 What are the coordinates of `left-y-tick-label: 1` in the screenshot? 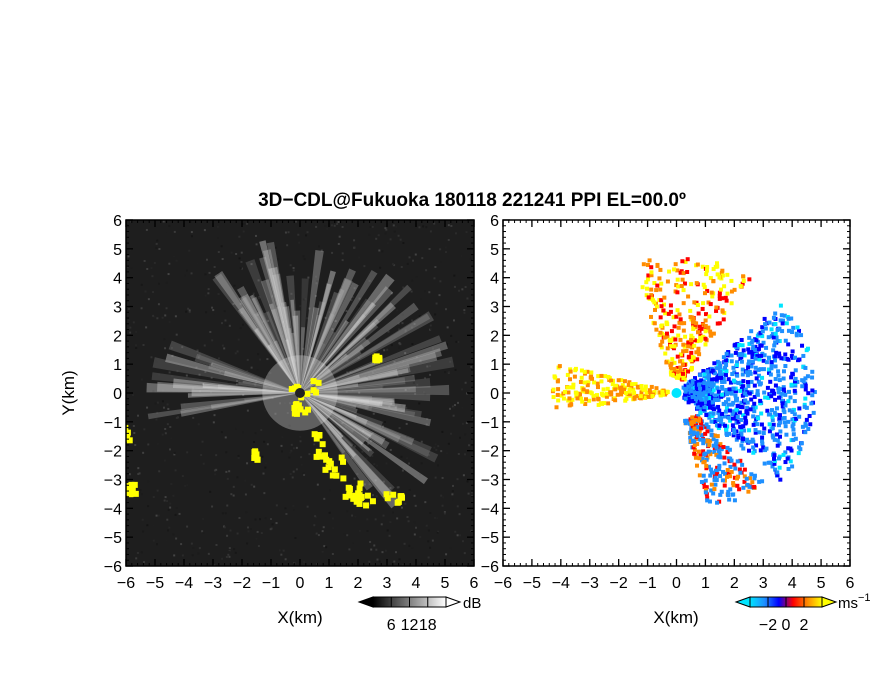 It's located at (117, 365).